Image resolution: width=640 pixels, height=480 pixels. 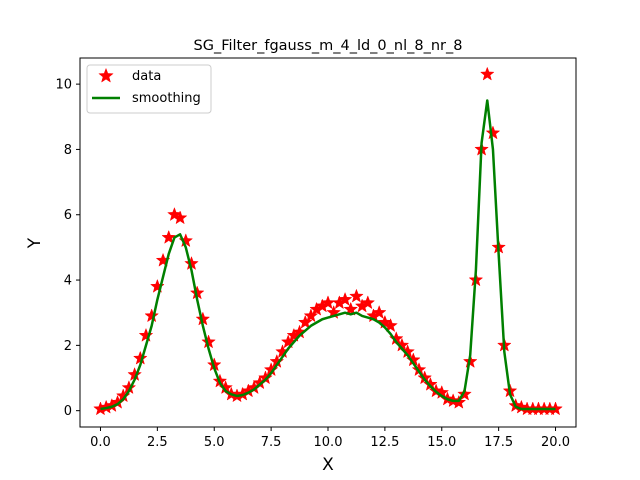 What do you see at coordinates (157, 442) in the screenshot?
I see `x-tick-label: 2.5` at bounding box center [157, 442].